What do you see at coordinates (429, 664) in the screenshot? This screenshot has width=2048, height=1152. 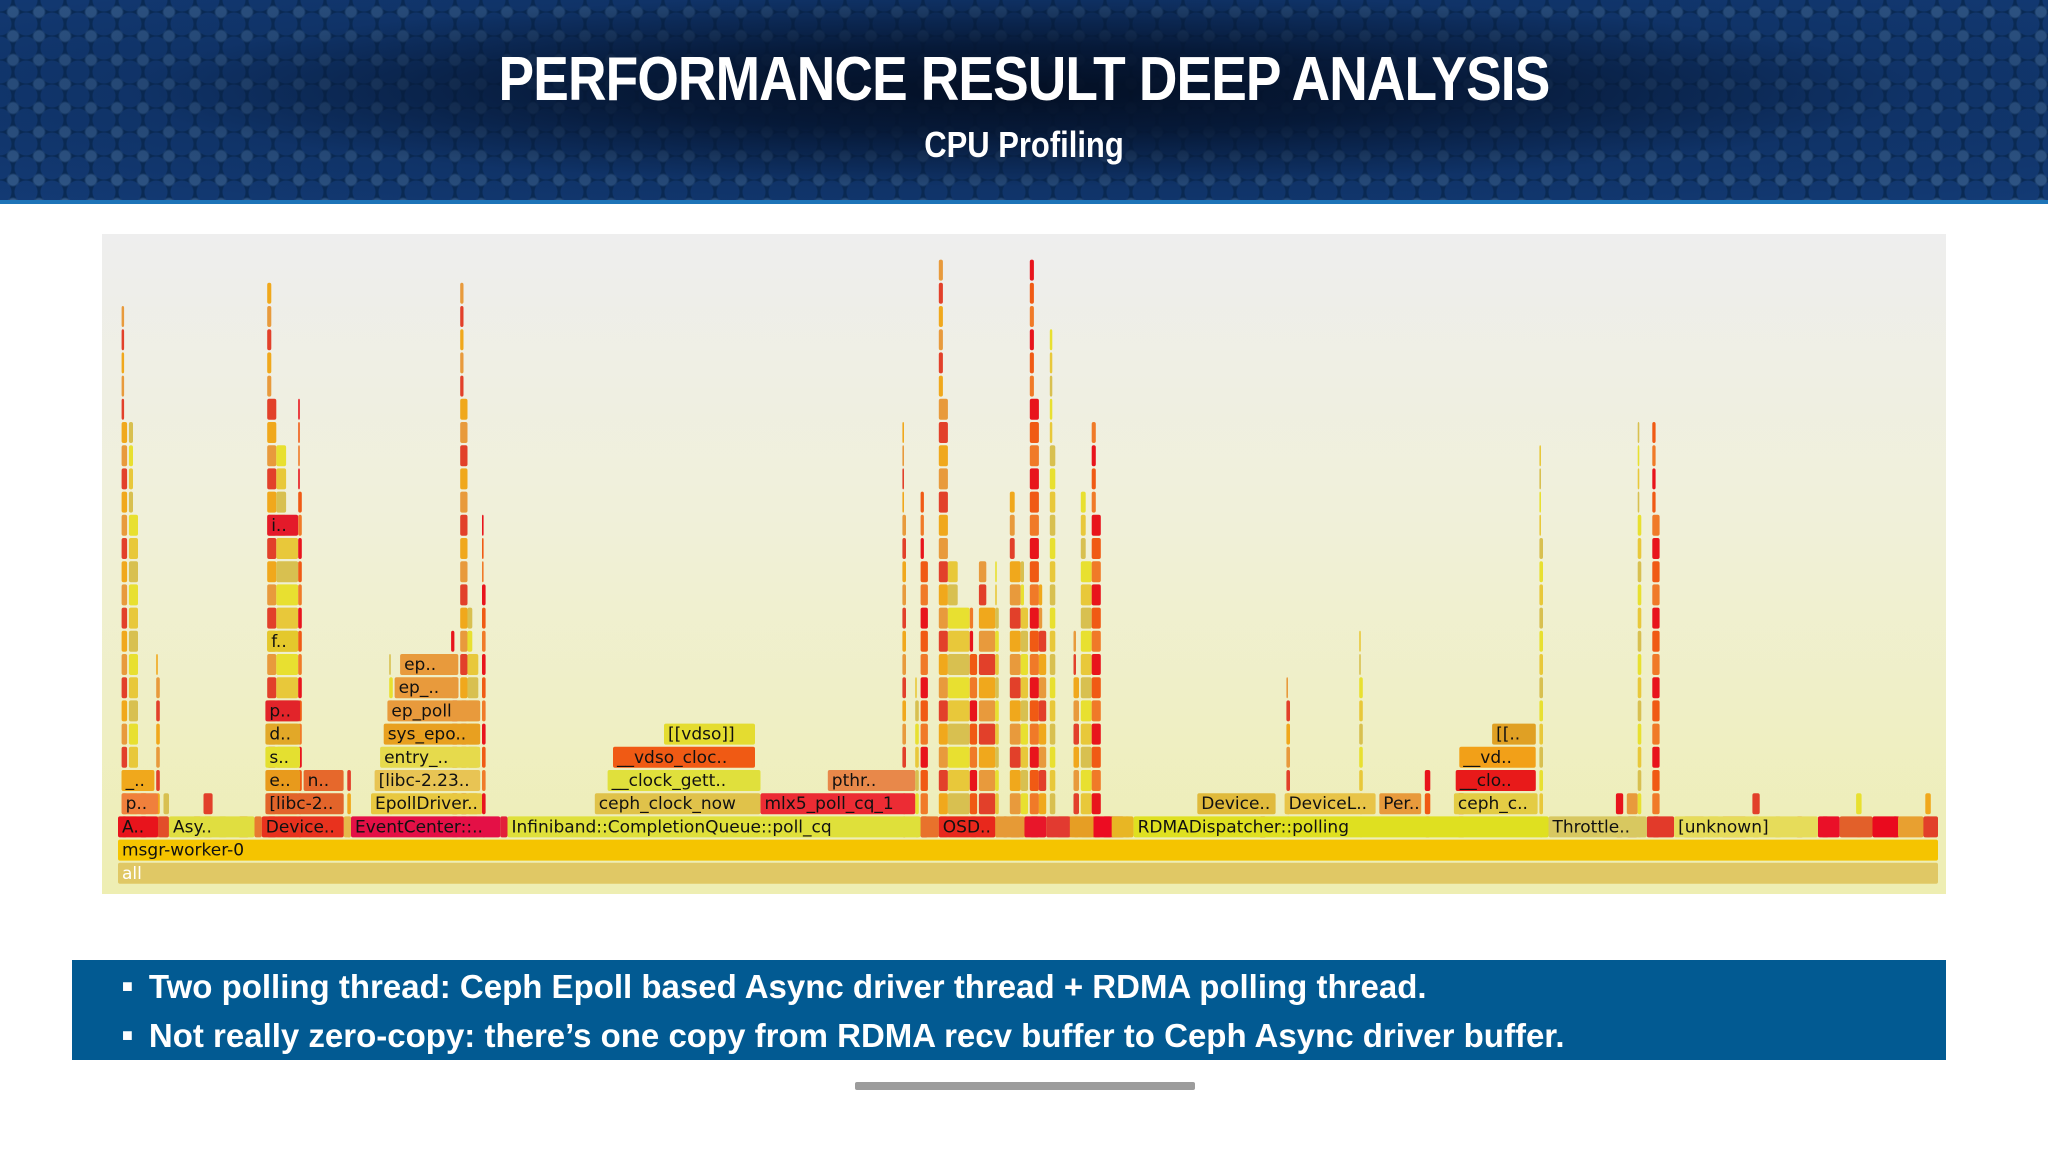 I see `flame-frame: ep..` at bounding box center [429, 664].